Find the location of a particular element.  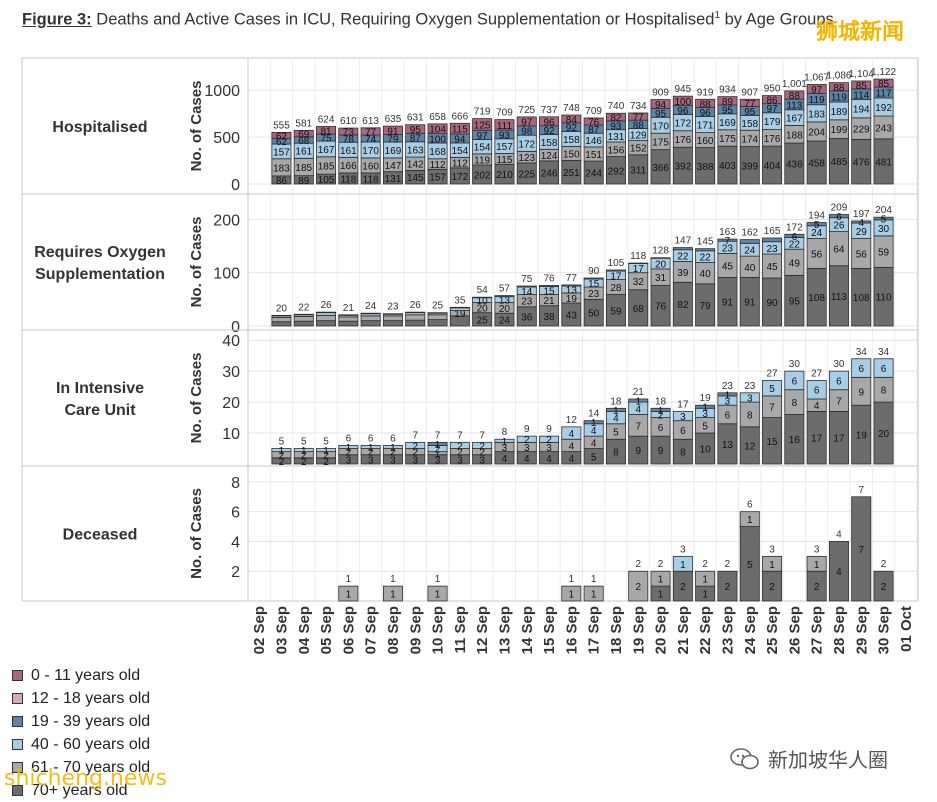

x-tick-label: 01 Oct is located at coordinates (906, 629).